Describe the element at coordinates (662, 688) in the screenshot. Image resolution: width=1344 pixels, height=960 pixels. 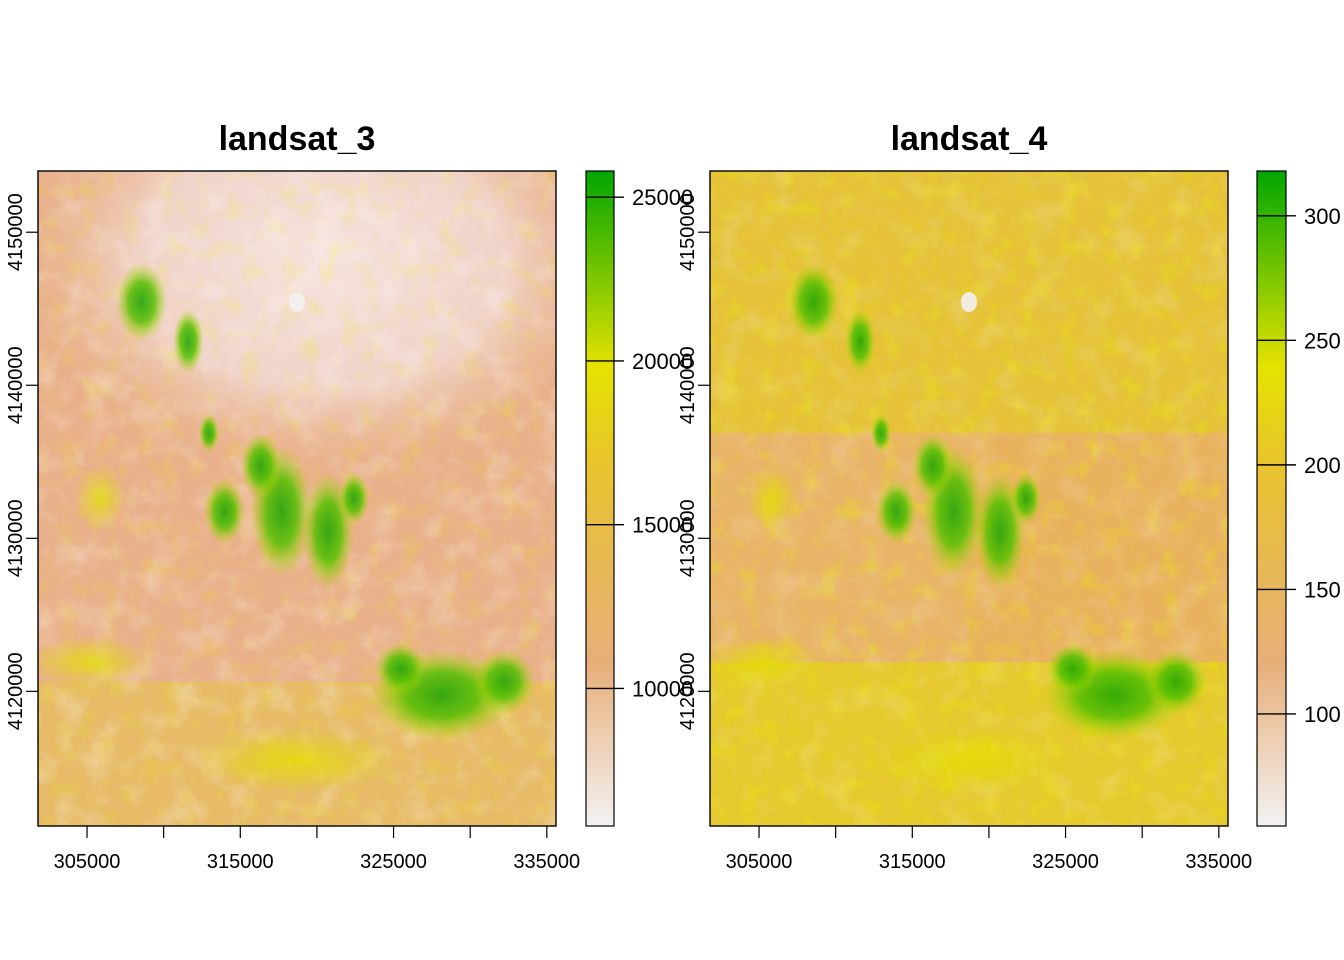
I see `legend-tick-label: 10000` at that location.